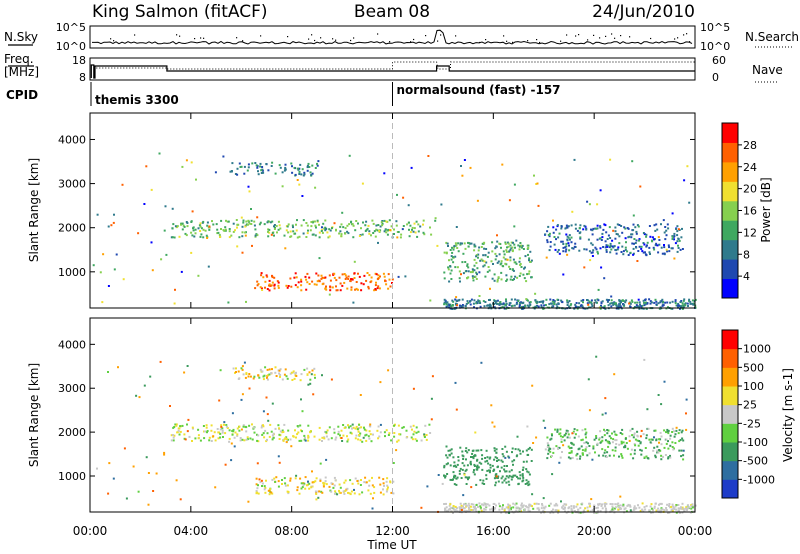  Describe the element at coordinates (19, 59) in the screenshot. I see `freq-label-top: Freq.` at that location.